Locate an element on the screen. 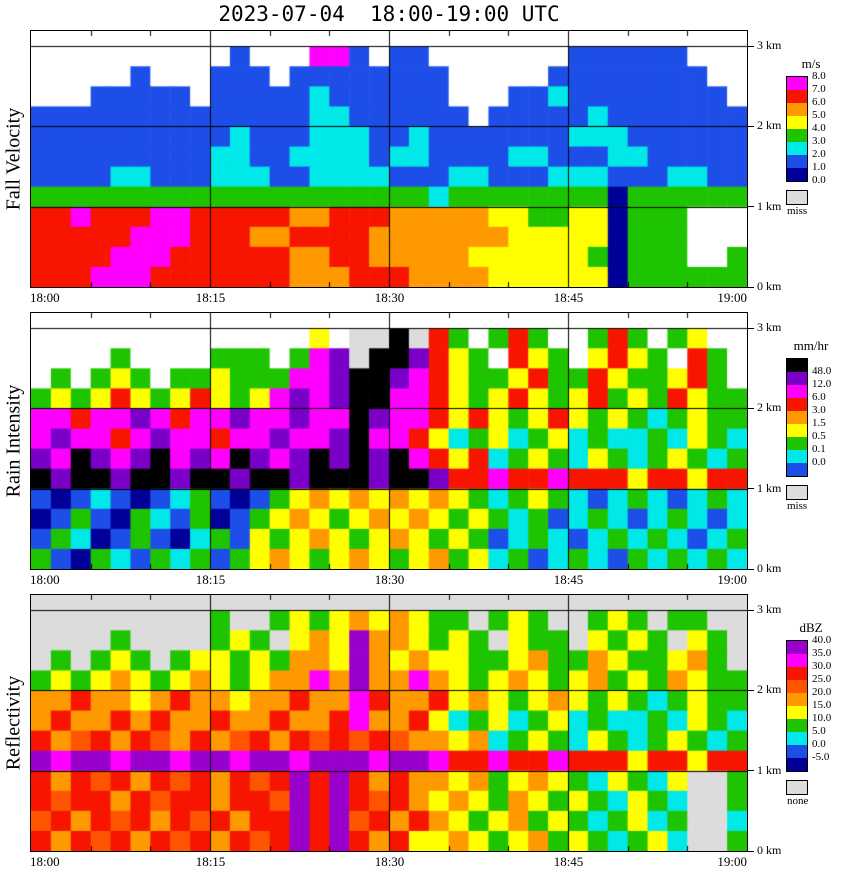 The image size is (850, 876). colorbar-tick-label: 7.0 is located at coordinates (819, 89).